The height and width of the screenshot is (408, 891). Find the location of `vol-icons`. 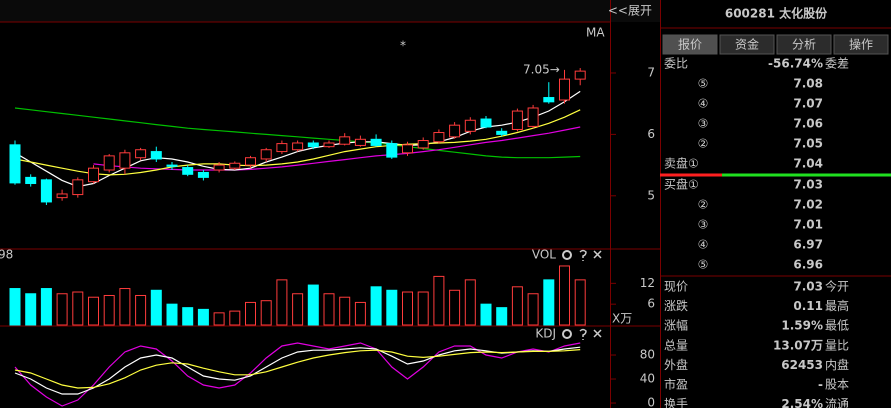

vol-icons is located at coordinates (582, 255).